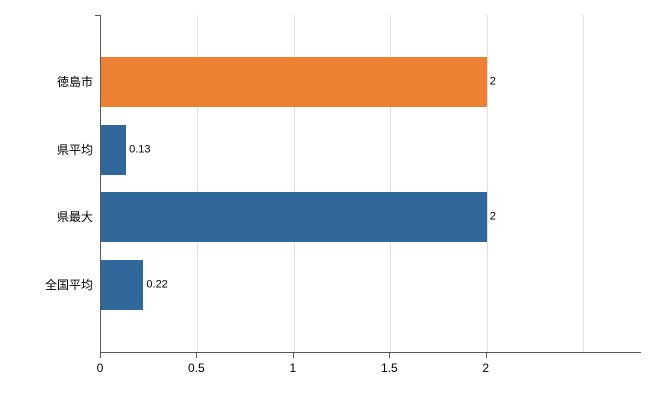 The width and height of the screenshot is (650, 400). What do you see at coordinates (74, 149) in the screenshot?
I see `y-axis-category-label: 県平均` at bounding box center [74, 149].